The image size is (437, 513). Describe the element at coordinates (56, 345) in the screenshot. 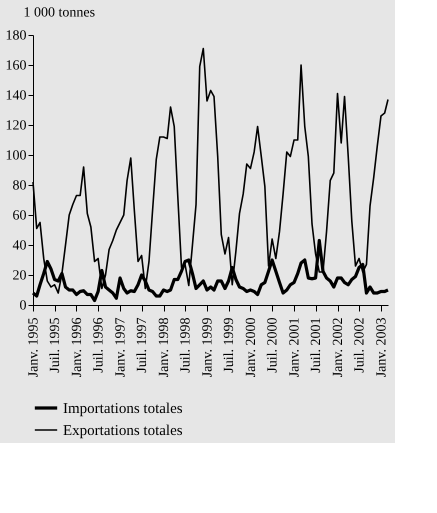

I see `x-tick-label: Juil. 1995` at that location.